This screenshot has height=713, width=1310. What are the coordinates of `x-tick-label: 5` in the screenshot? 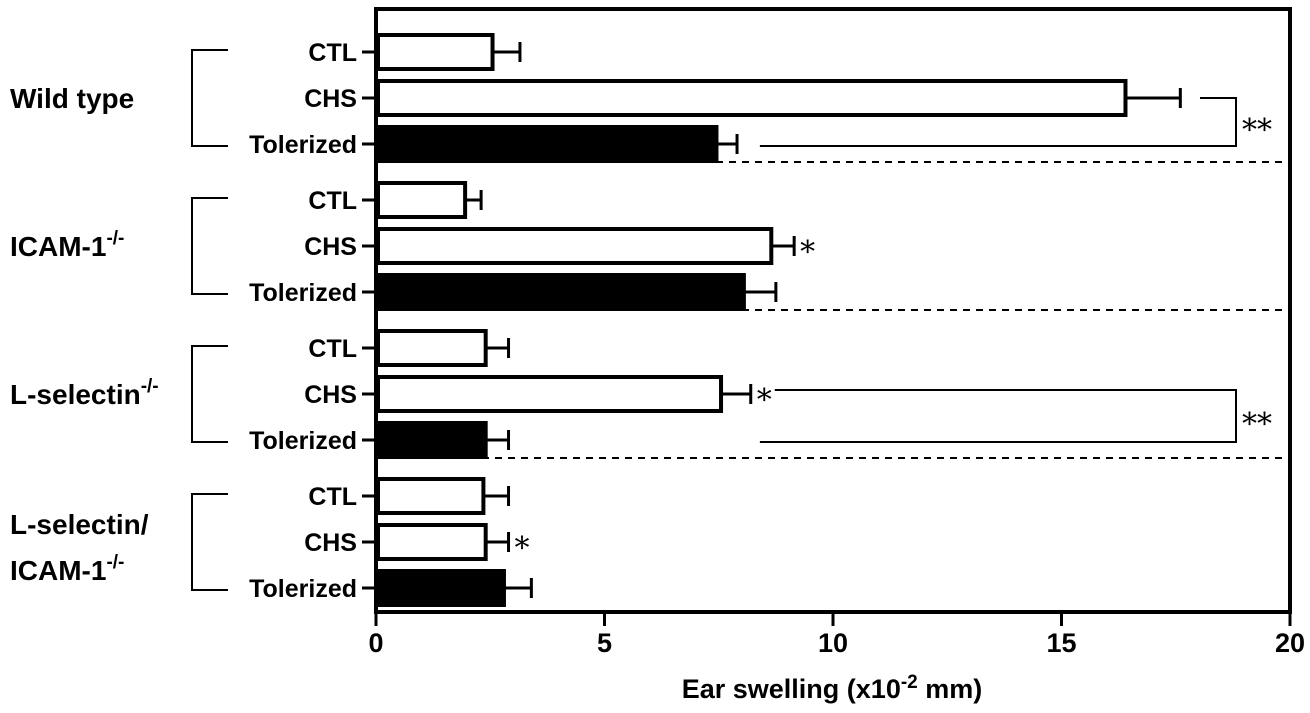 It's located at (604, 643).